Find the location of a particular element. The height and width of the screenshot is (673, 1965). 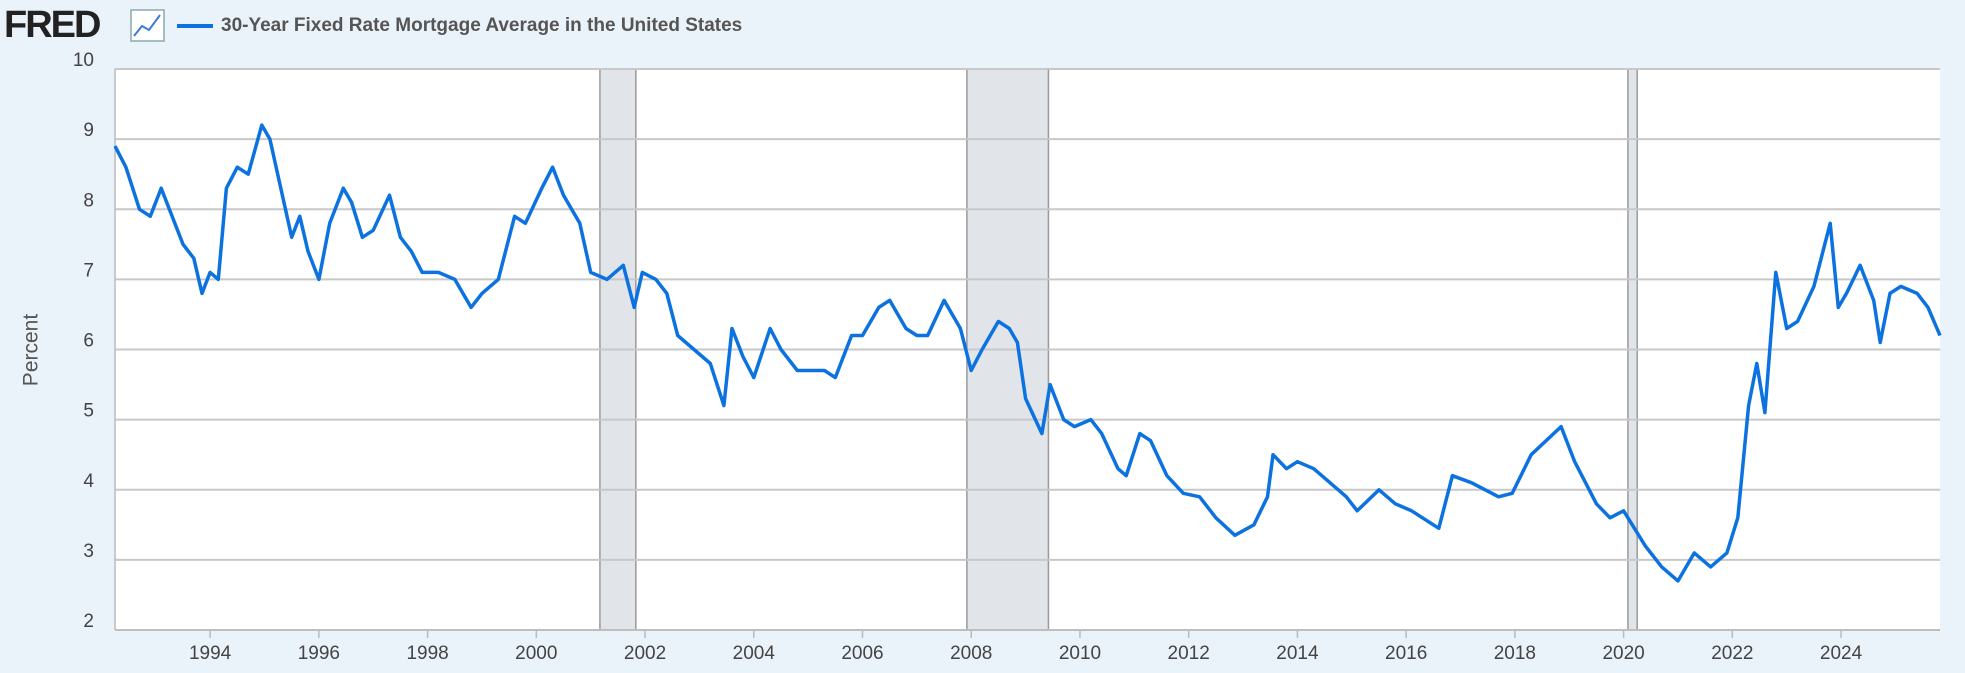

x-tick-label: 1996 is located at coordinates (319, 653).